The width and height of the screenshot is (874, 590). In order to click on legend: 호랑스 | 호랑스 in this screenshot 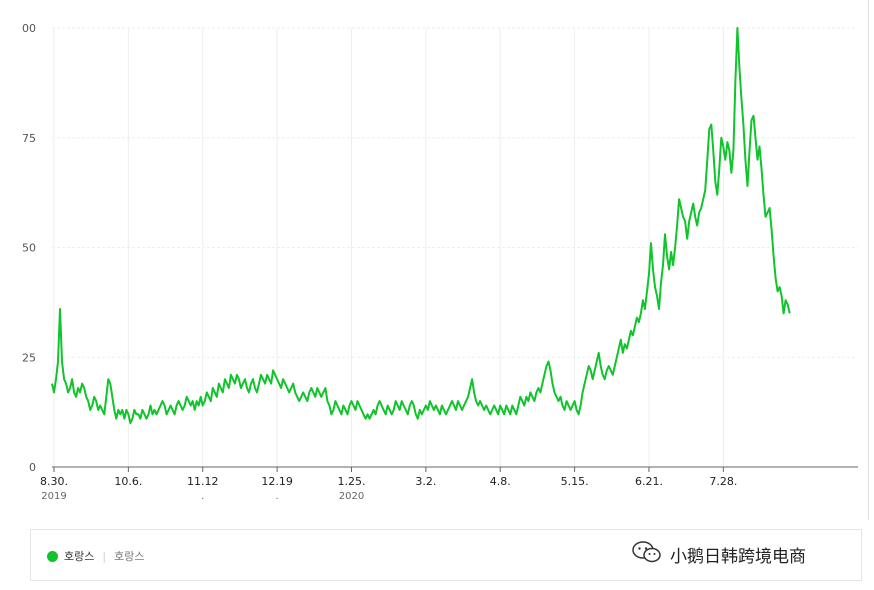, I will do `click(446, 555)`.